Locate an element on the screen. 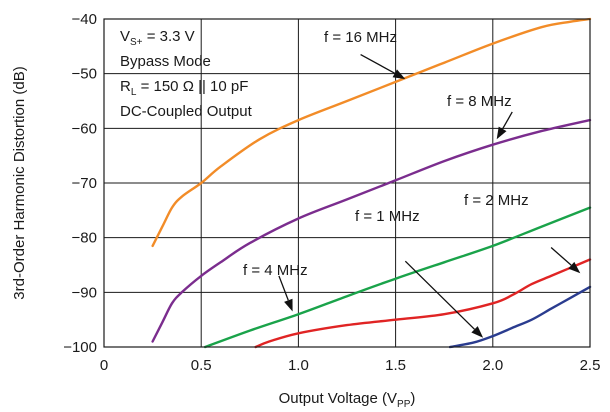 The height and width of the screenshot is (412, 610). x-tick-labels: 0 0.5 1.0 1.5 2.0 2.5 is located at coordinates (350, 365).